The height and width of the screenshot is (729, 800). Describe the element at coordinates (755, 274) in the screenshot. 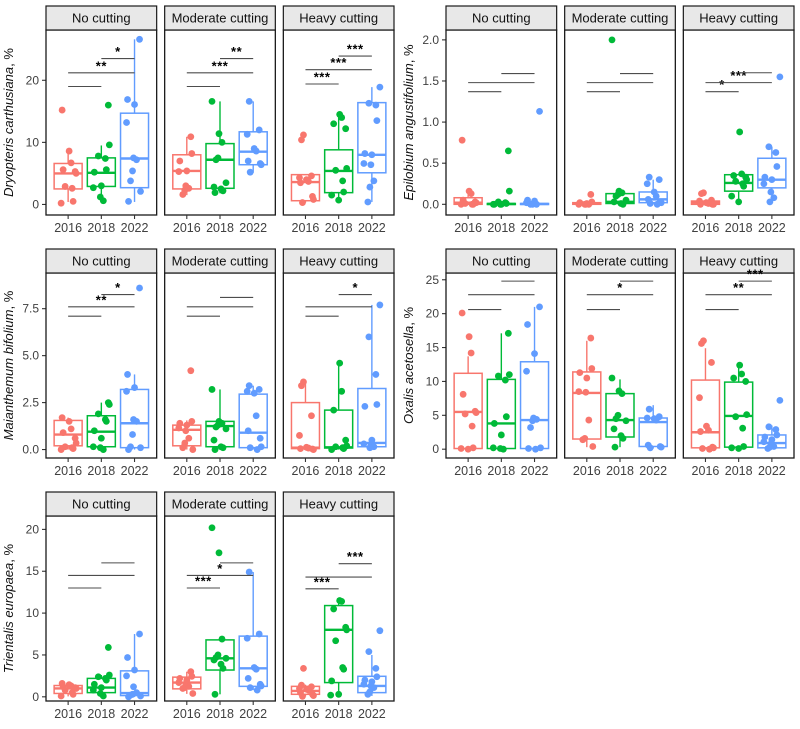

I see `significance-label: ***` at that location.